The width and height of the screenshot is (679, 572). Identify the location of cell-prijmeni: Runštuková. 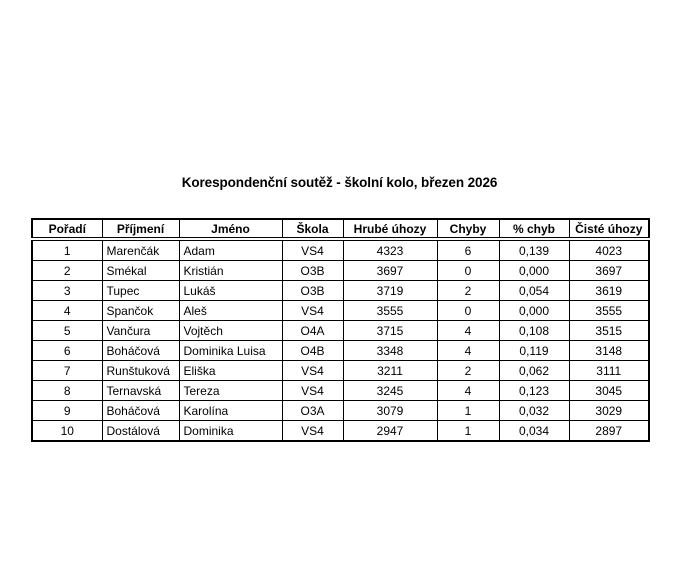
(140, 370).